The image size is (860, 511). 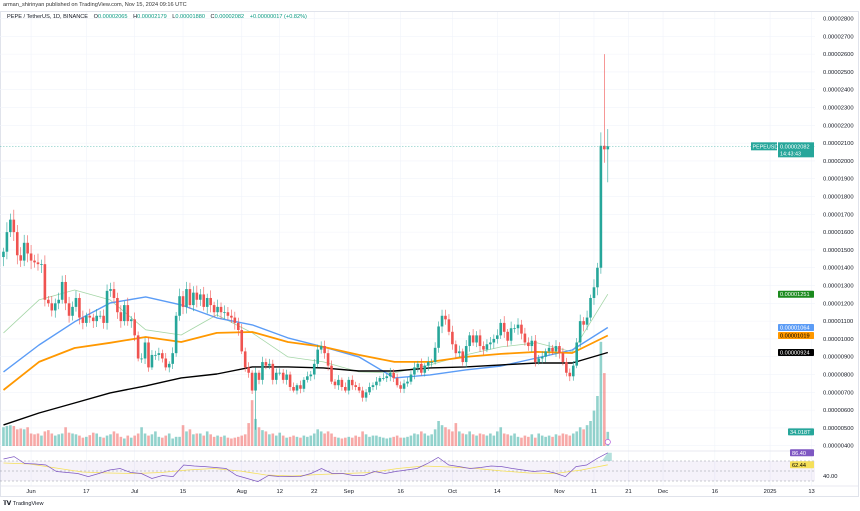 What do you see at coordinates (768, 147) in the screenshot?
I see `symbol-tag: PEPEUSDT` at bounding box center [768, 147].